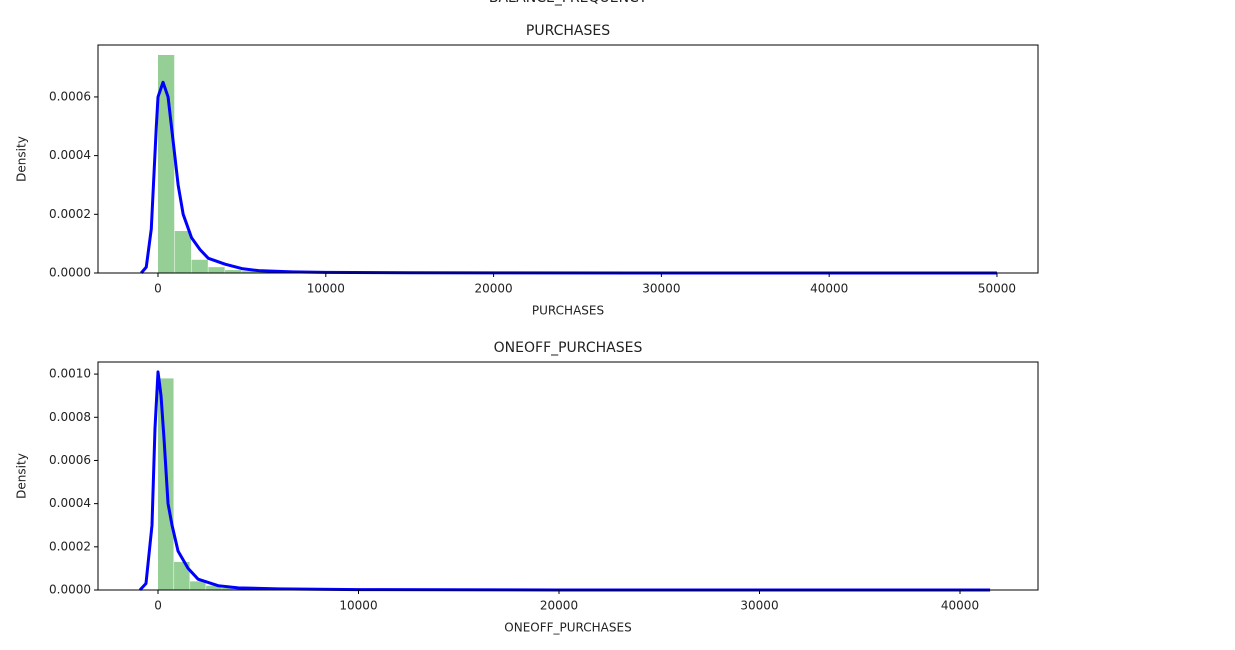 This screenshot has width=1235, height=650. Describe the element at coordinates (70, 374) in the screenshot. I see `y-tick-label: 0.0010` at that location.